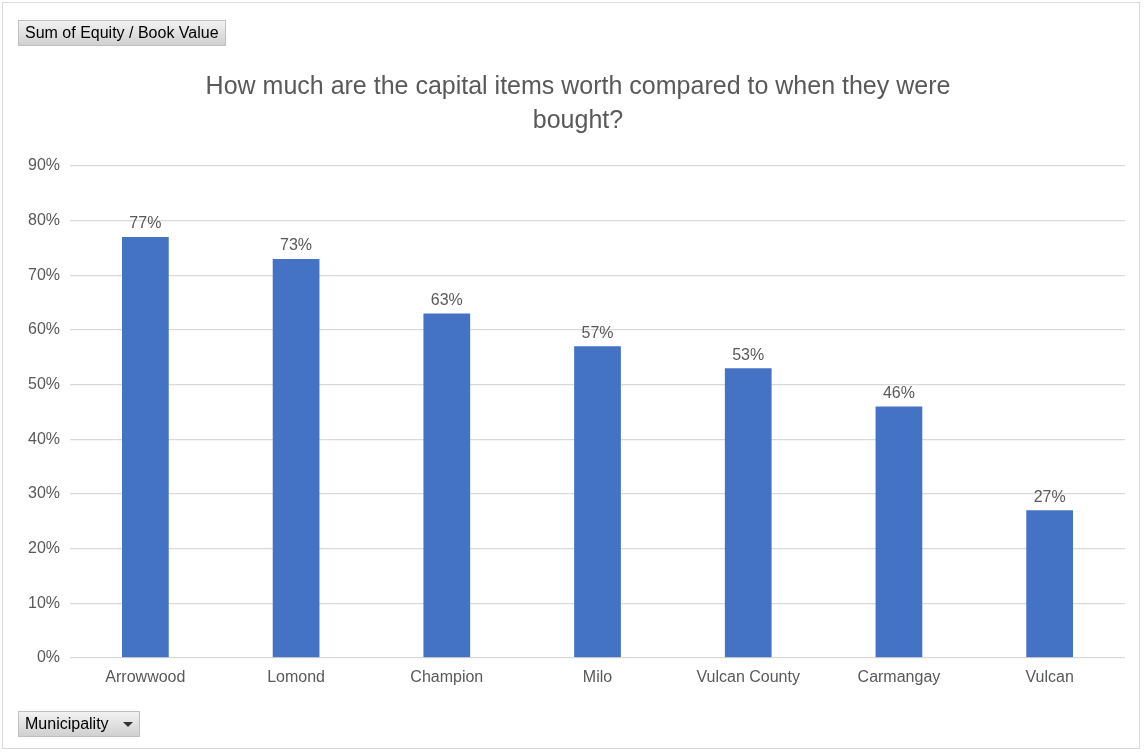  What do you see at coordinates (44, 165) in the screenshot?
I see `y-tick-label: 90%` at bounding box center [44, 165].